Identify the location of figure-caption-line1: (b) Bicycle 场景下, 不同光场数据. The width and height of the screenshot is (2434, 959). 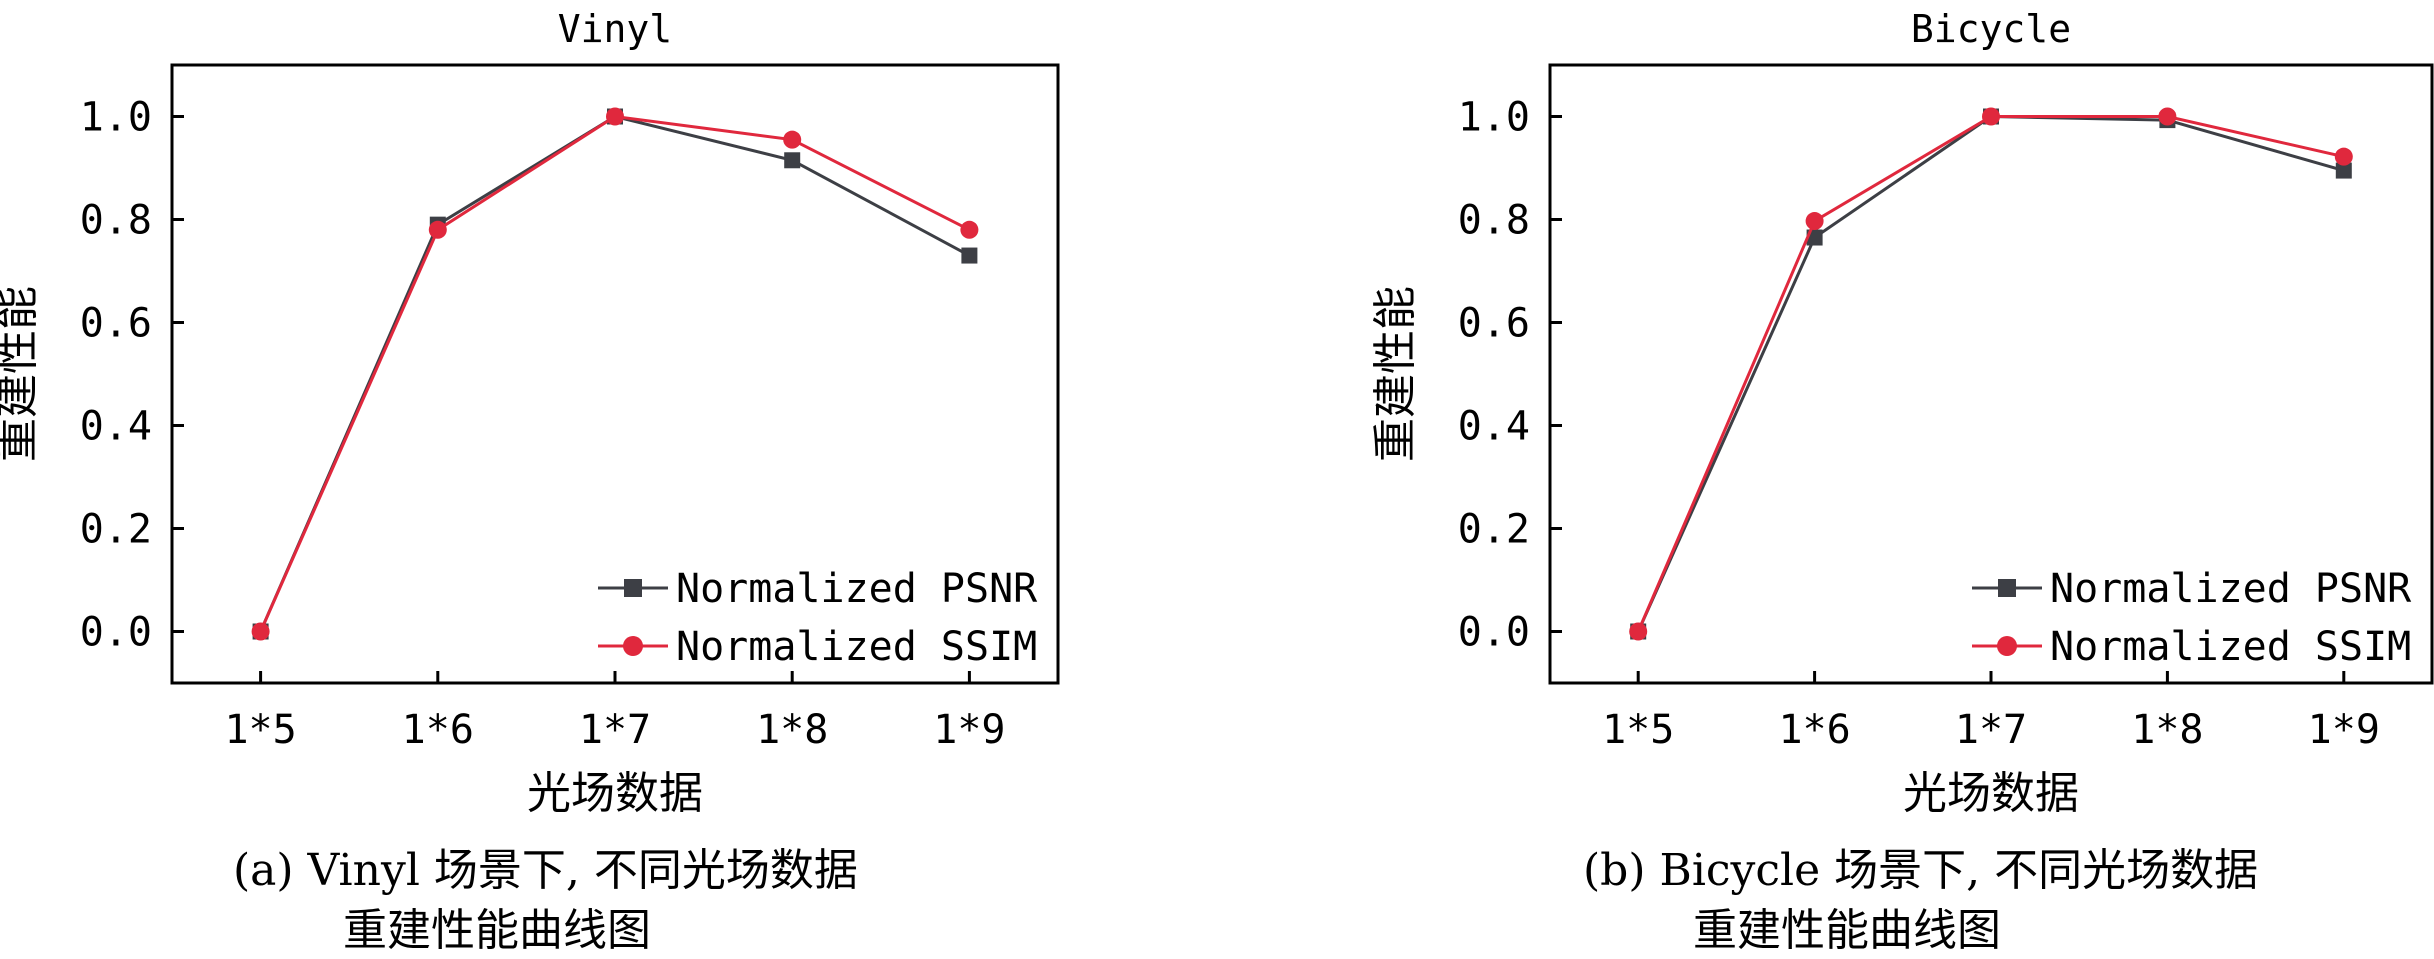
(1920, 870).